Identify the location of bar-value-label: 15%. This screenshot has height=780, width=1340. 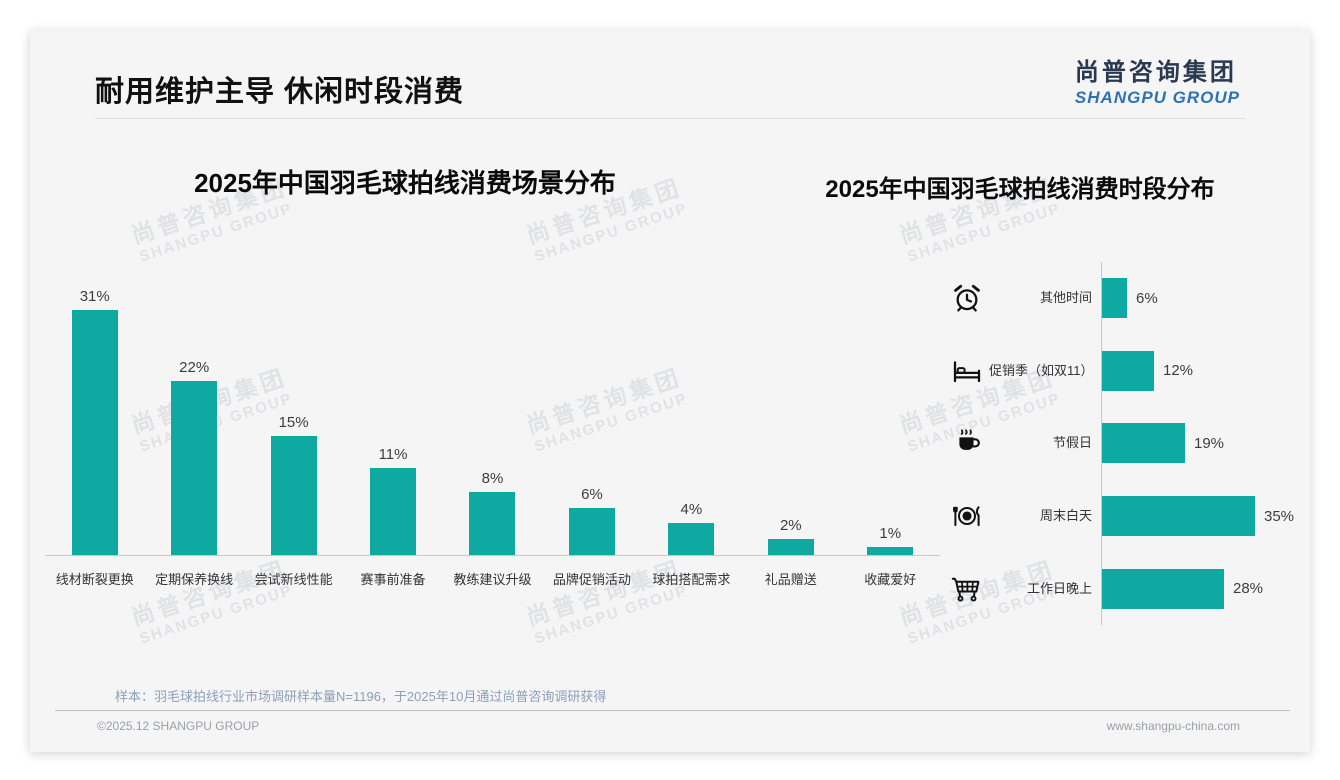
(293, 422).